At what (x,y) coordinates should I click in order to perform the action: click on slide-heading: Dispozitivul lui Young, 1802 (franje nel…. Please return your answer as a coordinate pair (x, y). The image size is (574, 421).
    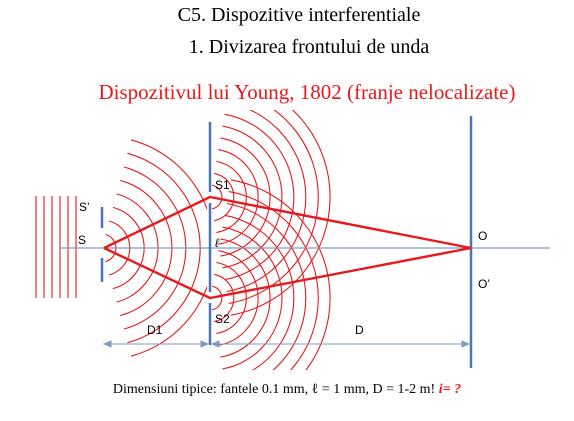
    Looking at the image, I should click on (307, 92).